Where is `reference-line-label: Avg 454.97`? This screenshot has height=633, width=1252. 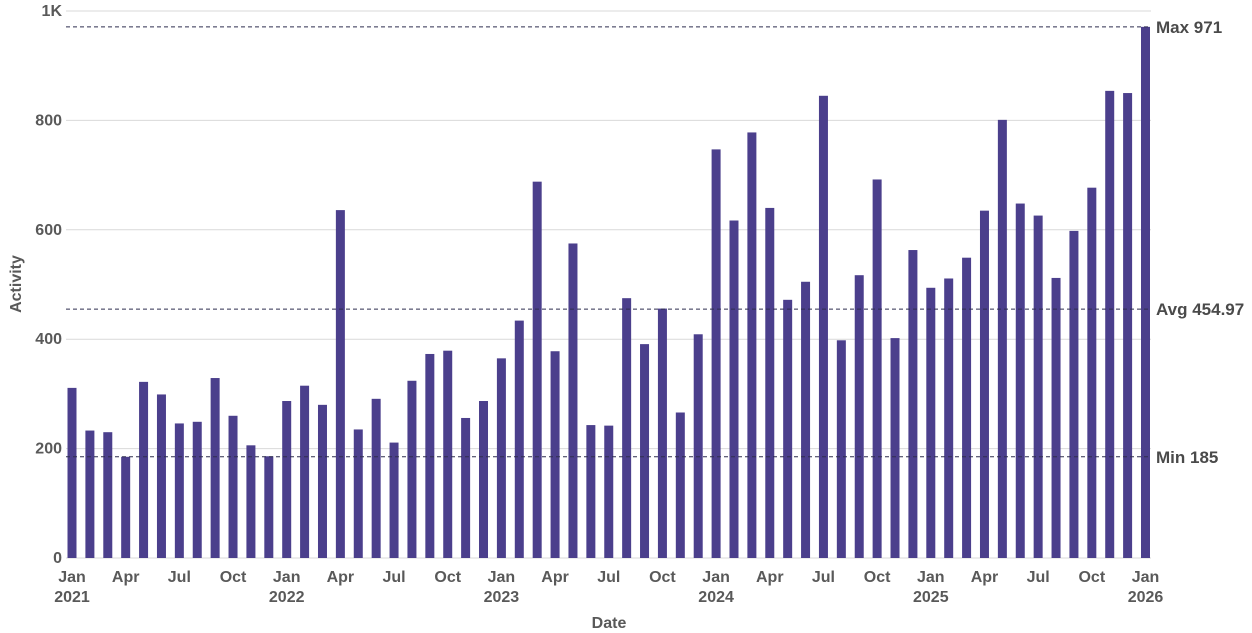
reference-line-label: Avg 454.97 is located at coordinates (1200, 309).